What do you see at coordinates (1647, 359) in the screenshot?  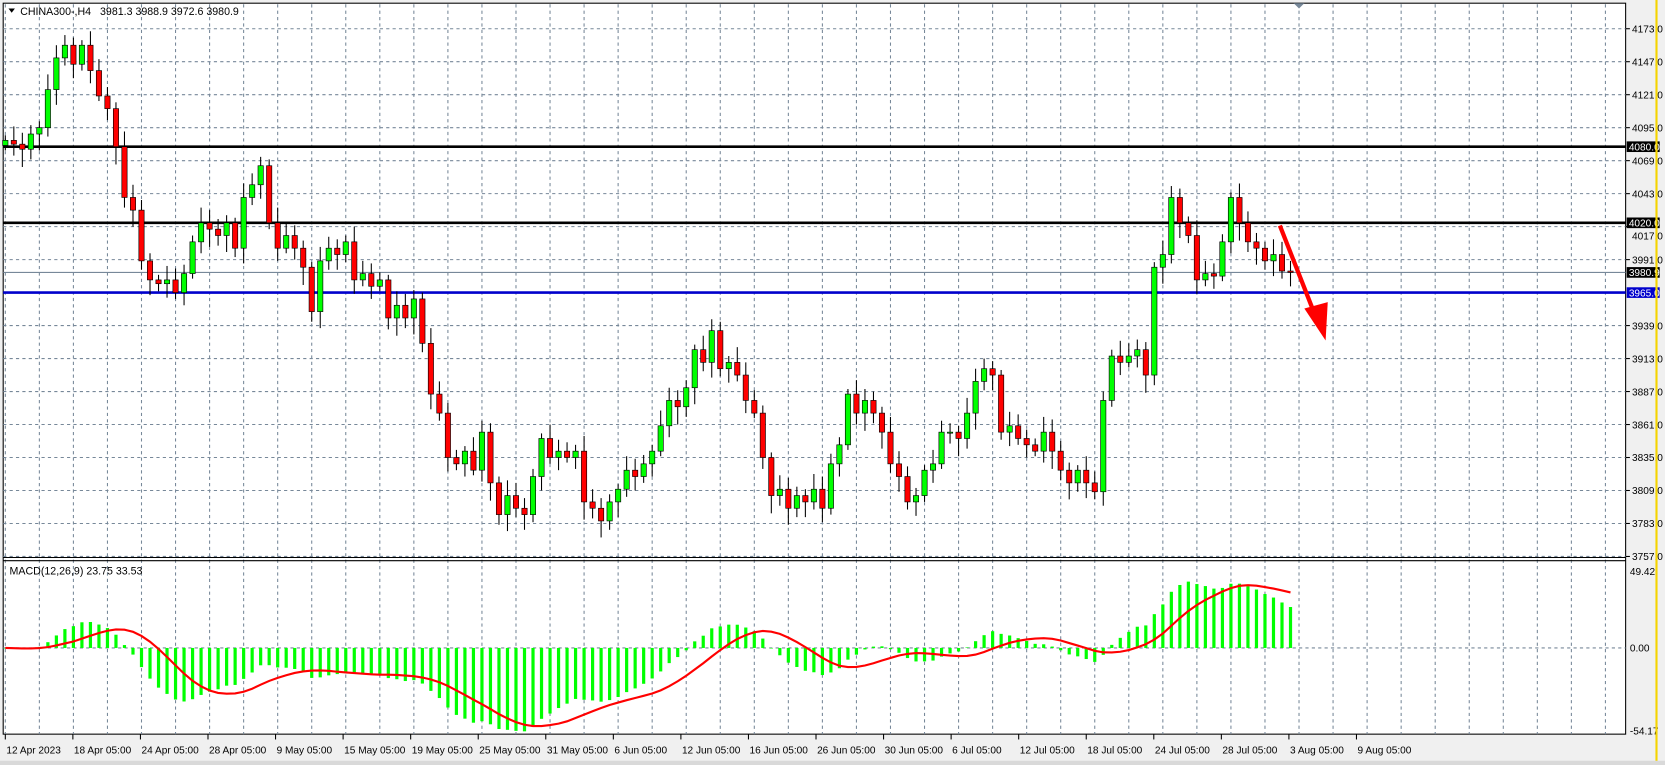 I see `price-tick-label: 3913.0` at bounding box center [1647, 359].